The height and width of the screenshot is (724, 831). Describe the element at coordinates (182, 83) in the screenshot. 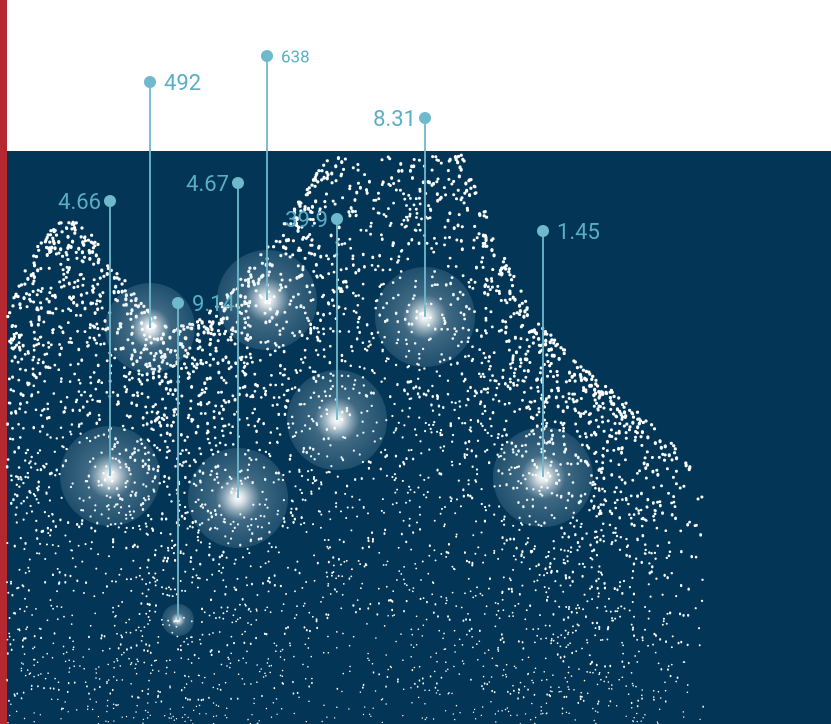

I see `pin-label: 492` at that location.